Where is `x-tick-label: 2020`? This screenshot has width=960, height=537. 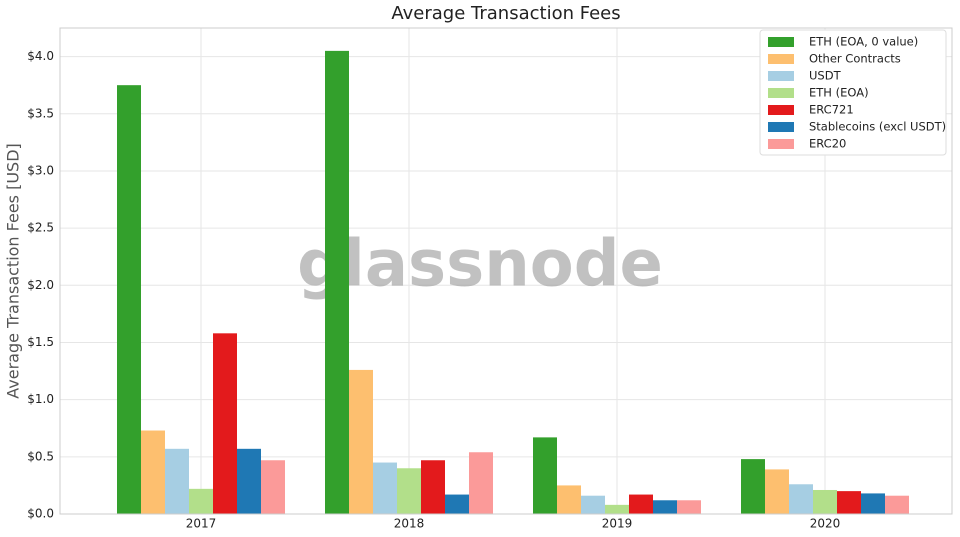
x-tick-label: 2020 is located at coordinates (825, 524).